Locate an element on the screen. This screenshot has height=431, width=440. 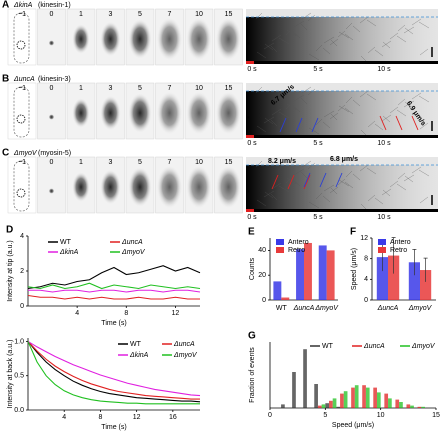
x-tick-label: 8 is located at coordinates (126, 313).